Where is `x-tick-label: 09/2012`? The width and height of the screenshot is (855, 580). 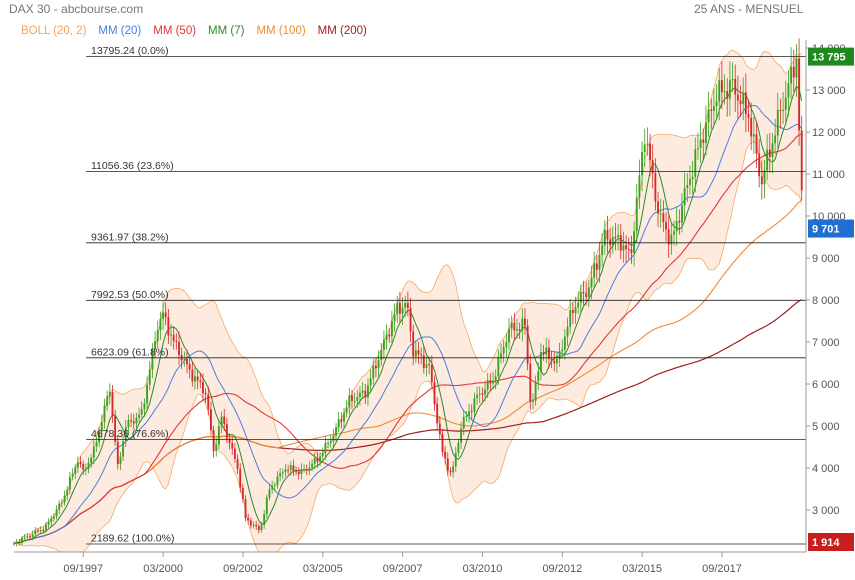
x-tick-label: 09/2012 is located at coordinates (562, 569).